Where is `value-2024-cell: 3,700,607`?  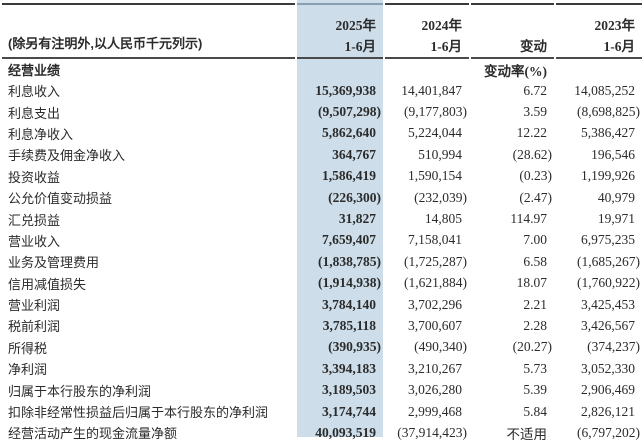 value-2024-cell: 3,700,607 is located at coordinates (435, 325).